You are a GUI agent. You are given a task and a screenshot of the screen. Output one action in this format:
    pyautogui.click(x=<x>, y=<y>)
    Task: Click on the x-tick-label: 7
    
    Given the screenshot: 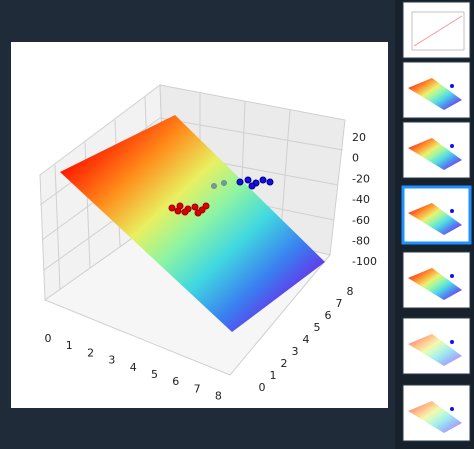 What is the action you would take?
    pyautogui.click(x=197, y=388)
    